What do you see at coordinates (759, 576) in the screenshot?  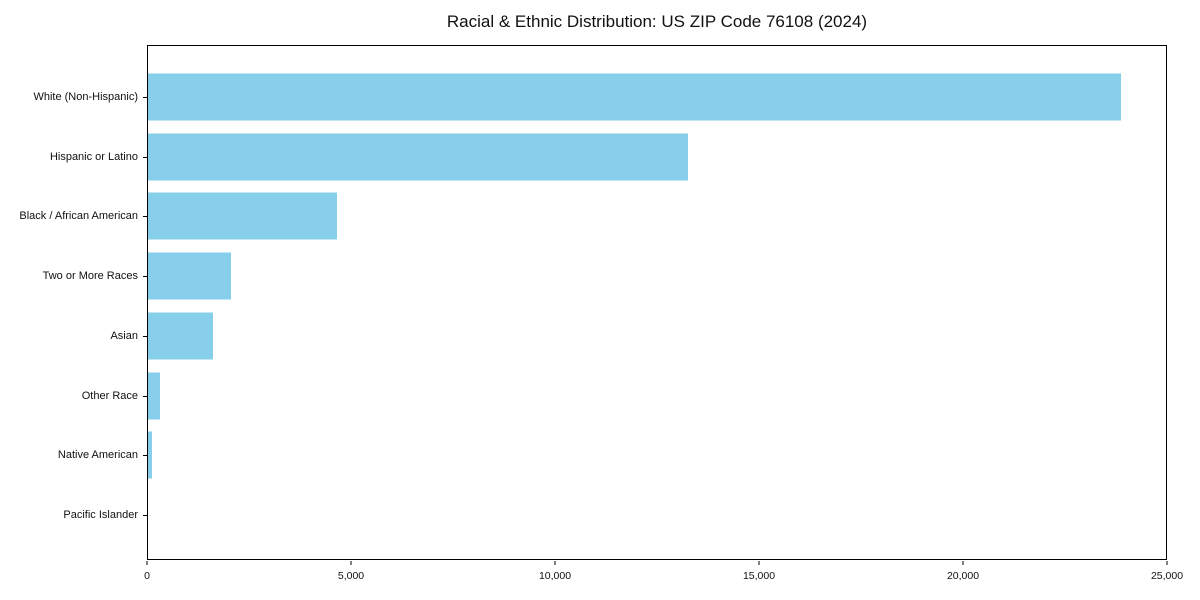 I see `x-tick-label: 15,000` at bounding box center [759, 576].